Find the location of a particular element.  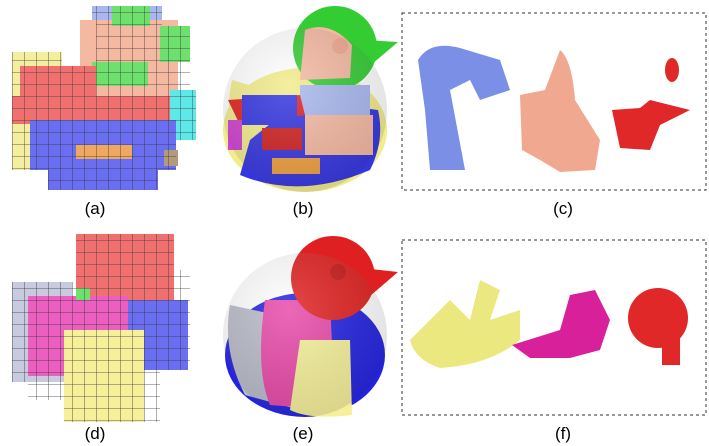

caption: (d) is located at coordinates (95, 433).